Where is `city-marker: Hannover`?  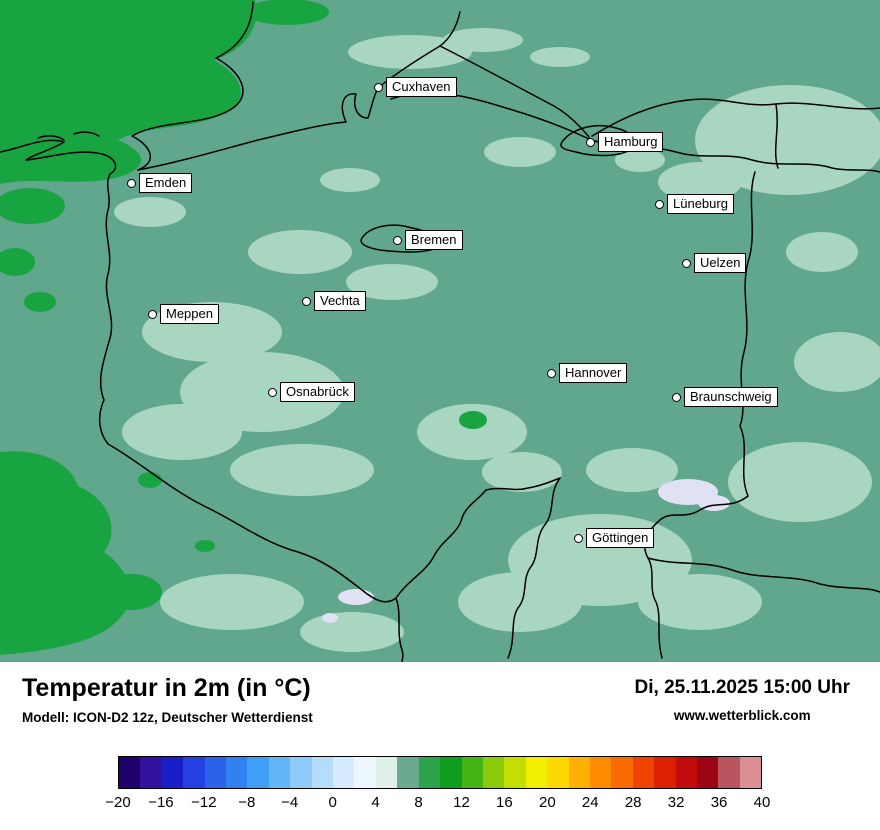
city-marker: Hannover is located at coordinates (587, 373).